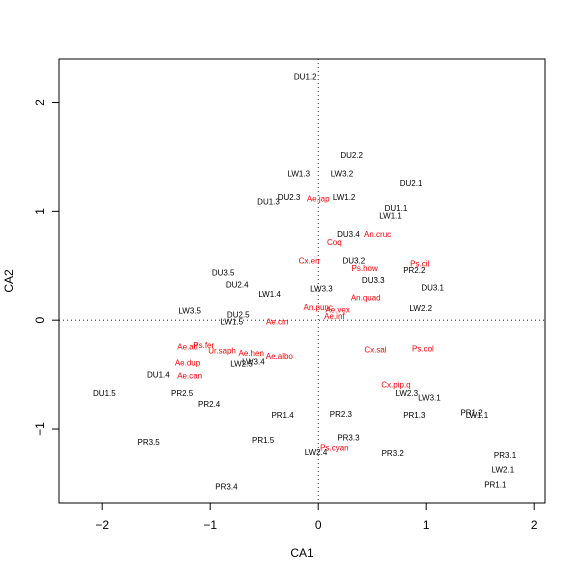 The height and width of the screenshot is (576, 576). What do you see at coordinates (423, 348) in the screenshot?
I see `species-label: Ps.col` at bounding box center [423, 348].